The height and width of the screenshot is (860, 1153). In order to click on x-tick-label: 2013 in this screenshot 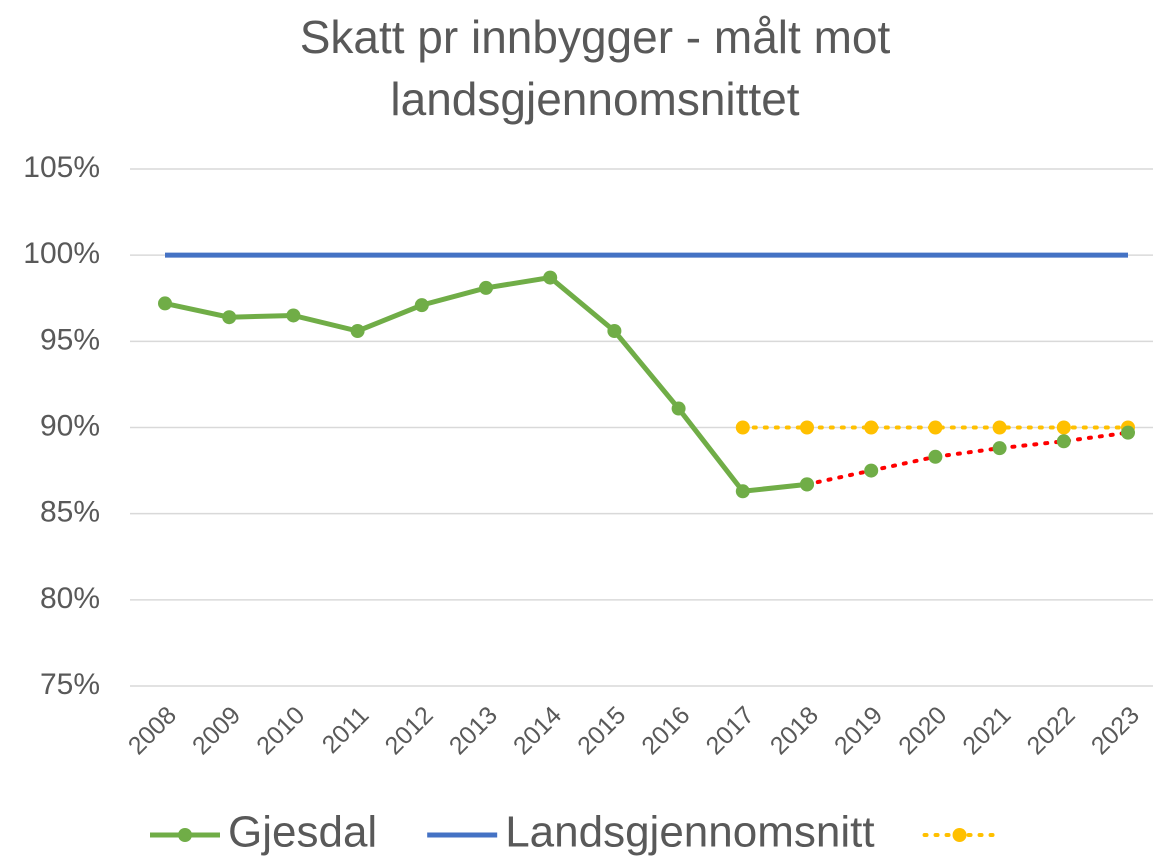, I will do `click(473, 730)`.